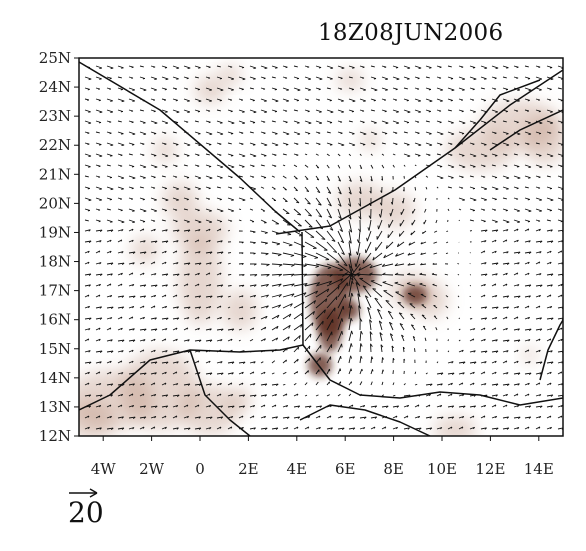  Describe the element at coordinates (55, 349) in the screenshot. I see `lat-tick-label: 15N` at that location.